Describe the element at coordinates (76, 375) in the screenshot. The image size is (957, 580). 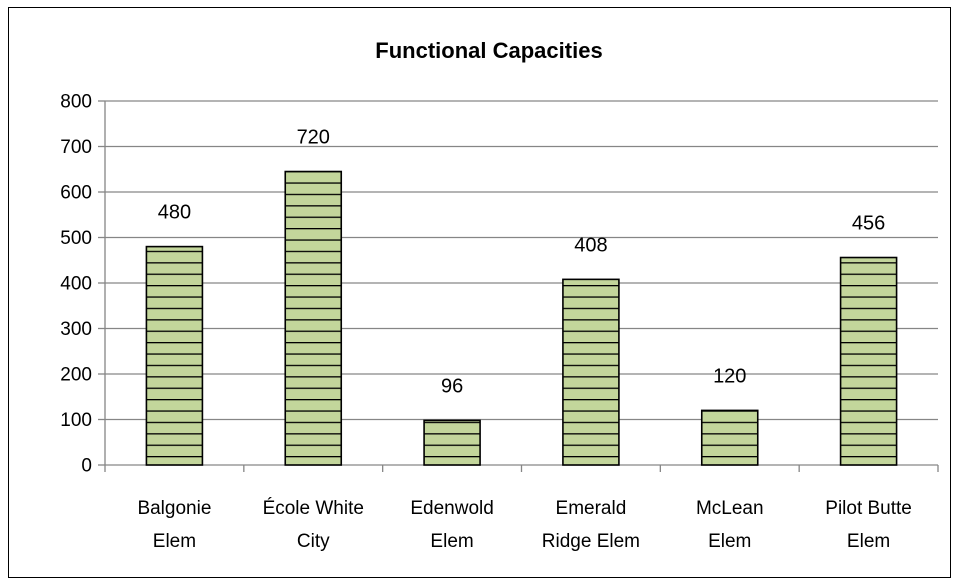
I see `y-tick-label: 200` at that location.